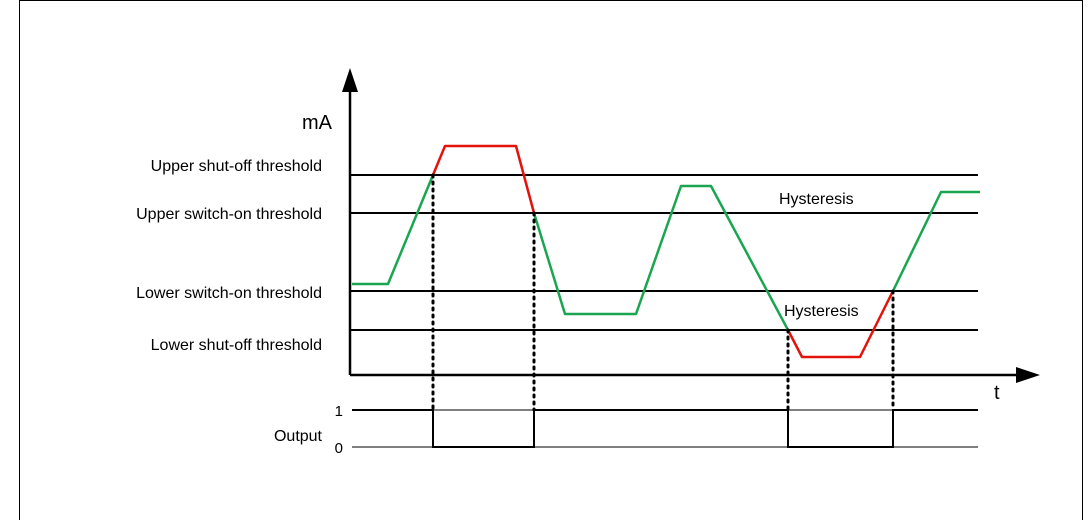 This screenshot has height=520, width=1088. I want to click on output-low-label: 0, so click(339, 448).